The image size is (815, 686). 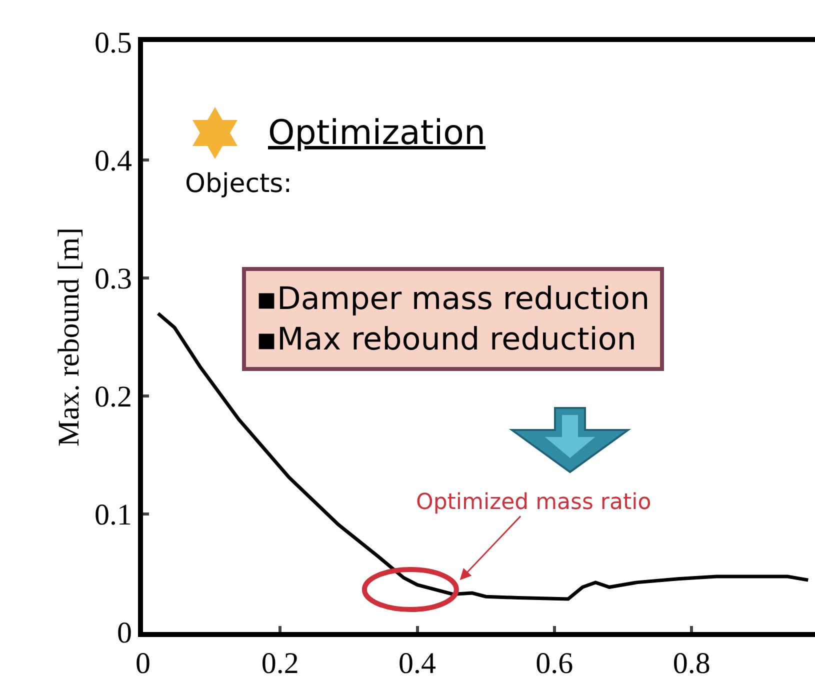 I want to click on y-axis-title: Max. rebound [m], so click(x=69, y=337).